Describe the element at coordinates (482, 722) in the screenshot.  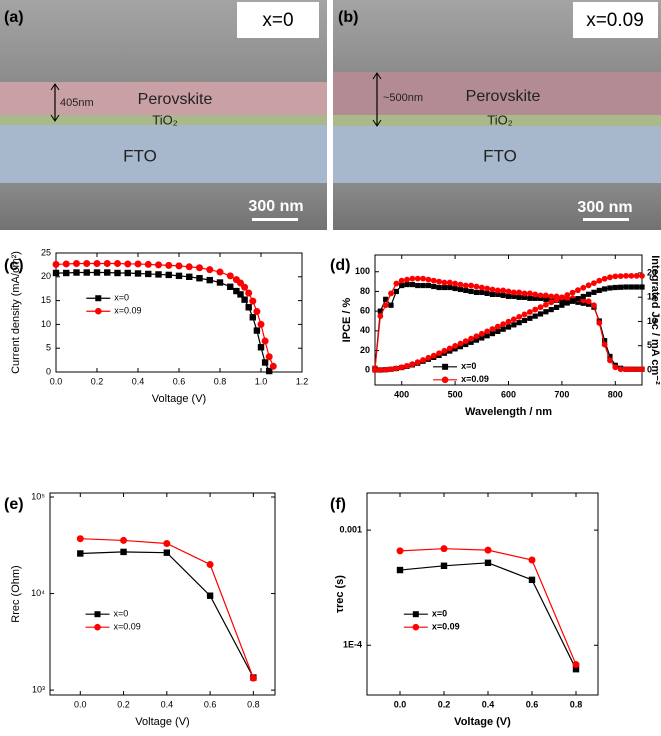
I see `x-axis-label: Voltage (V)` at that location.